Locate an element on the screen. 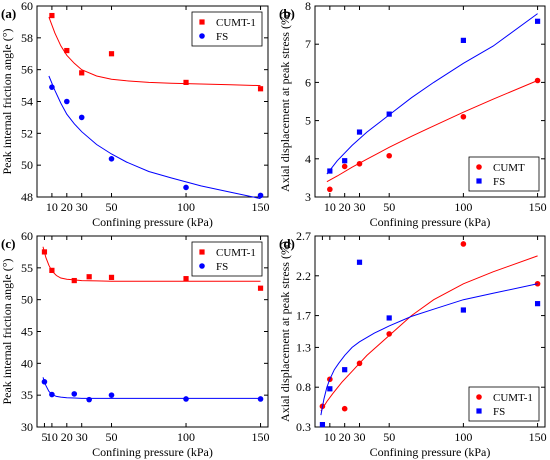 The image size is (550, 460). y-tick-label: 30 is located at coordinates (27, 427).